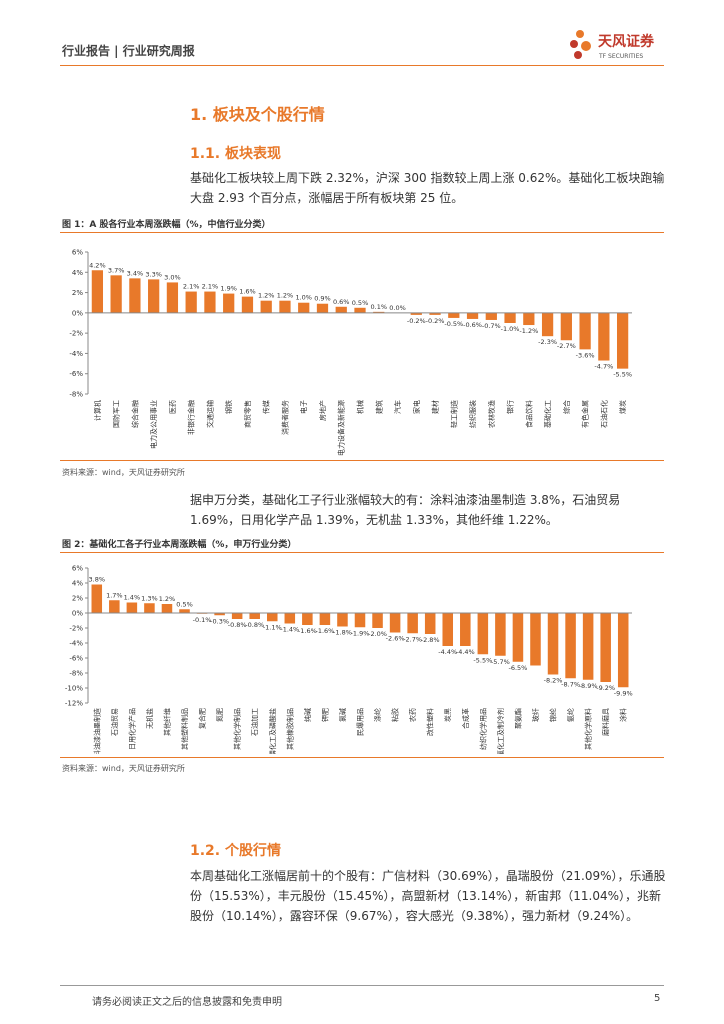 The height and width of the screenshot is (1024, 724). I want to click on x-tick-label: 石油贸易, so click(114, 722).